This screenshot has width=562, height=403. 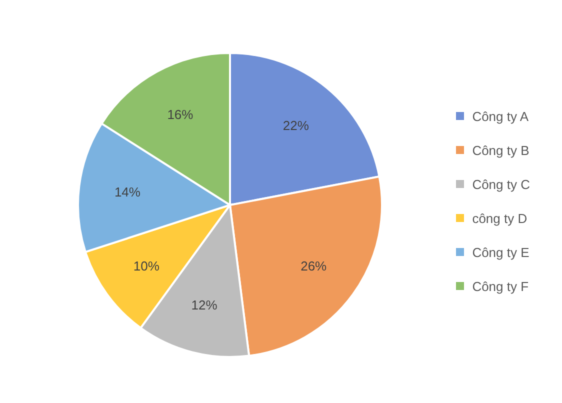 I want to click on data-label: 22%, so click(x=296, y=125).